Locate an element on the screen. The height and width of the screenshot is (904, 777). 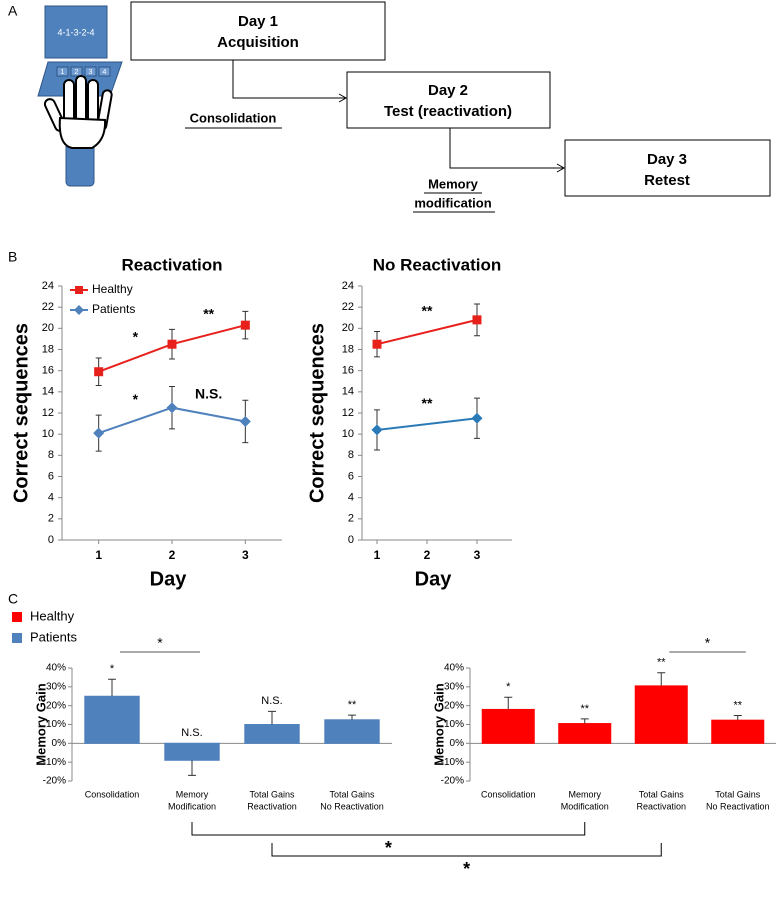
arrow-label: Consolidation is located at coordinates (233, 117).